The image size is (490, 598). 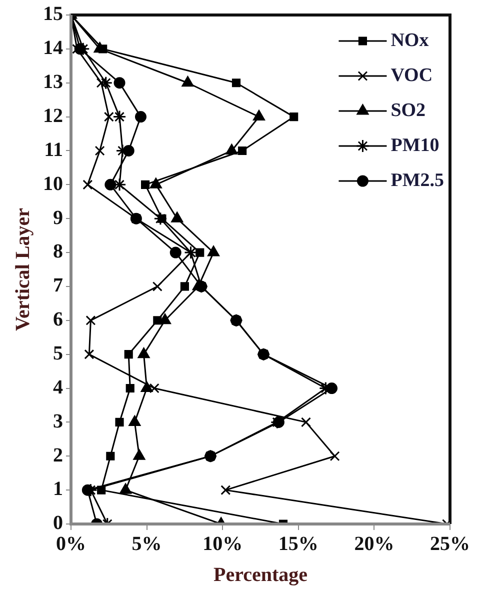 I want to click on legend-label: PM2.5, so click(x=417, y=180).